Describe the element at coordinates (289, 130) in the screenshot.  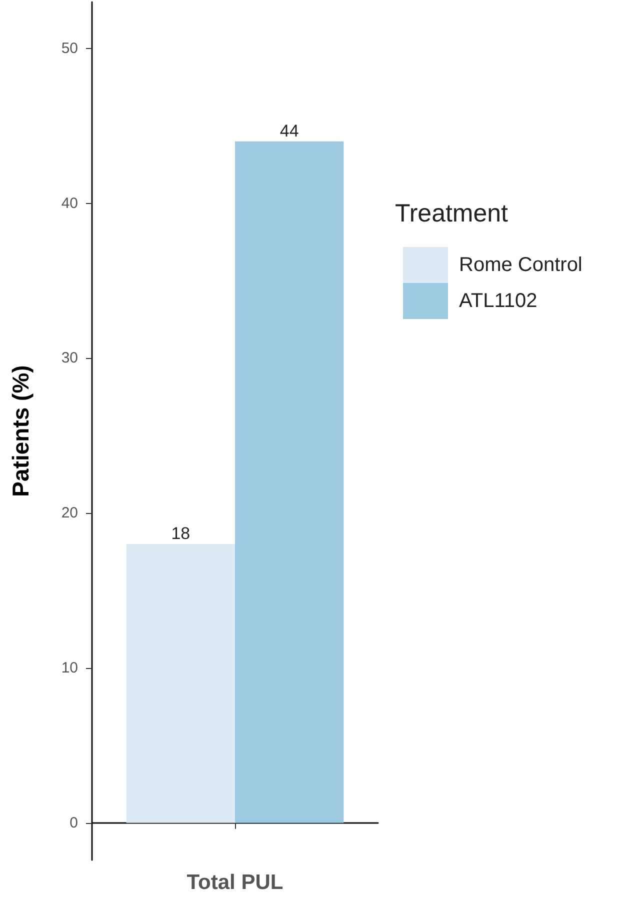
I see `data-label: 44` at that location.